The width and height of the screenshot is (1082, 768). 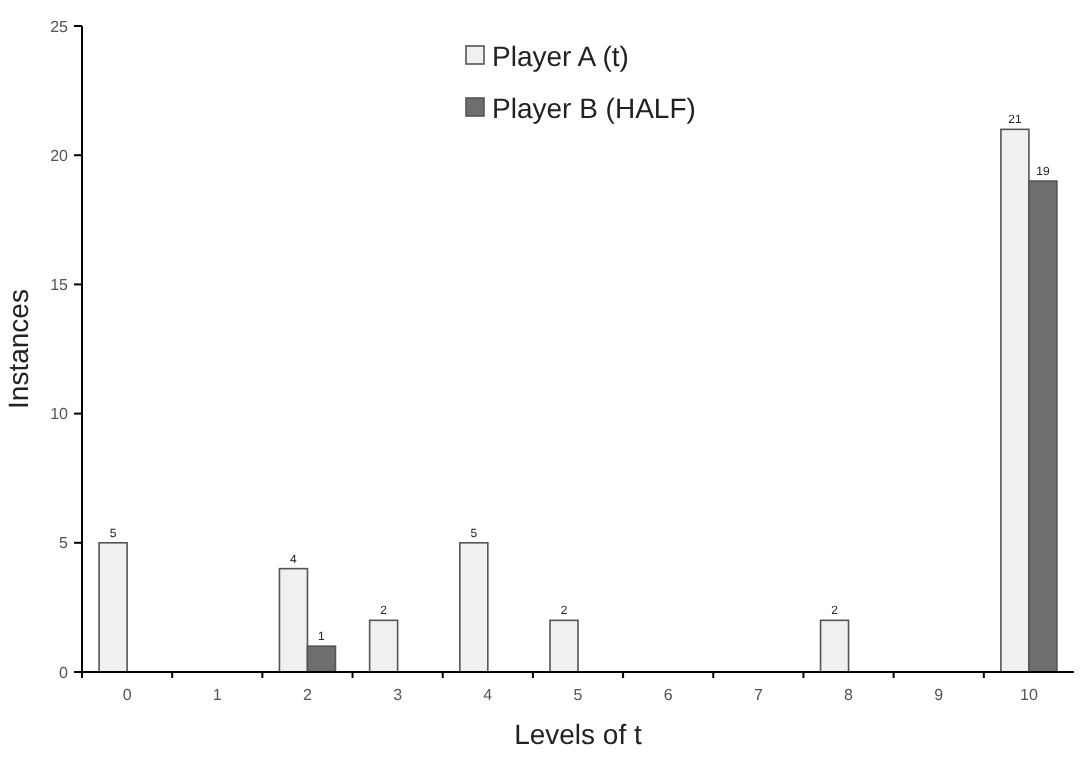 What do you see at coordinates (64, 543) in the screenshot?
I see `y-tick-label: 5` at bounding box center [64, 543].